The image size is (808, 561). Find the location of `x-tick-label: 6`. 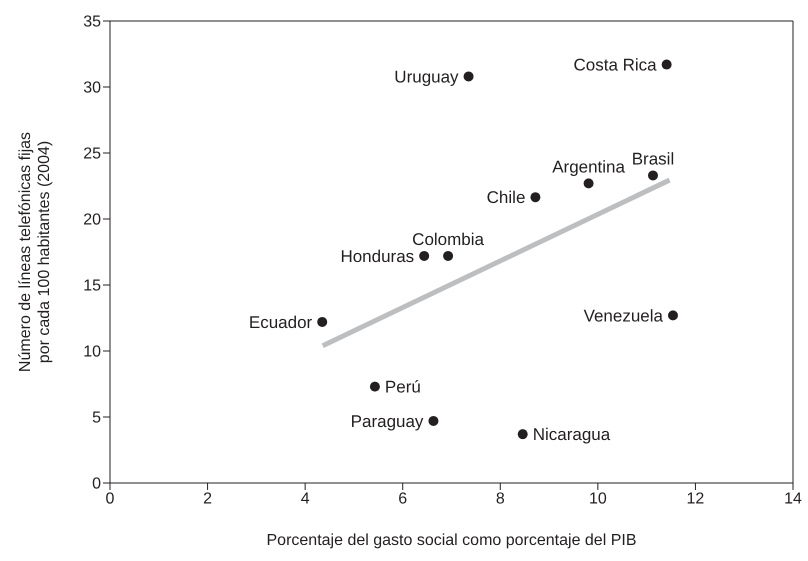

x-tick-label: 6 is located at coordinates (403, 499).